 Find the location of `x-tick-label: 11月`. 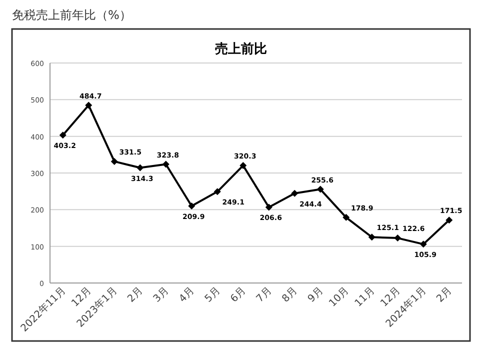

x-tick-label: 11月 is located at coordinates (365, 297).